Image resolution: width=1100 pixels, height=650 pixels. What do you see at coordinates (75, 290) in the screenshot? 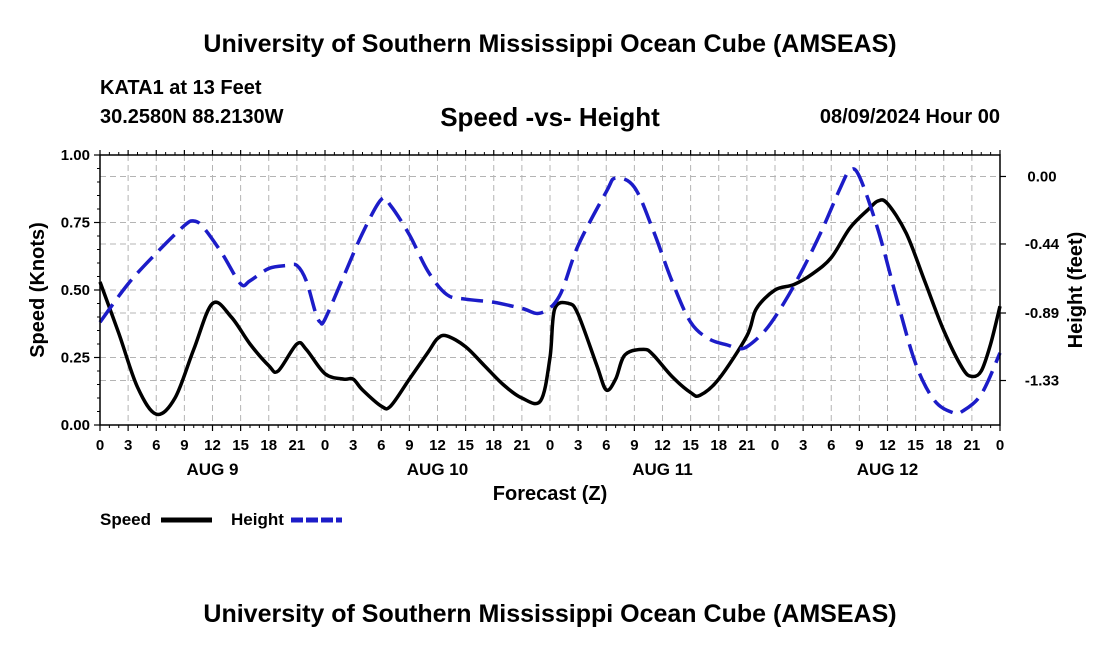
I see `y-left-tick-label: 0.50` at bounding box center [75, 290].